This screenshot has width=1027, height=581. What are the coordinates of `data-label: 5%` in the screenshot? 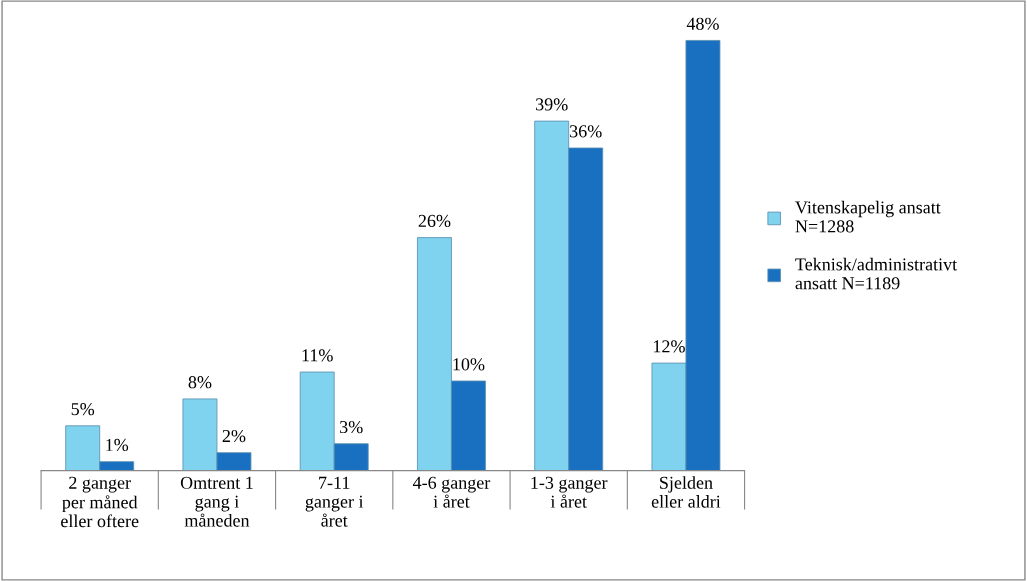 It's located at (83, 409).